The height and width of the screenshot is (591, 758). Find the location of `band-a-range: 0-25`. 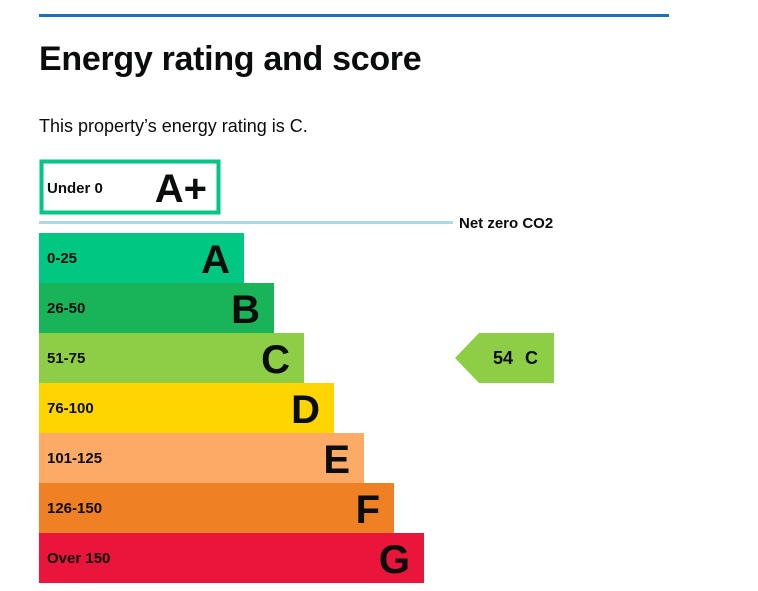

band-a-range: 0-25 is located at coordinates (62, 258).